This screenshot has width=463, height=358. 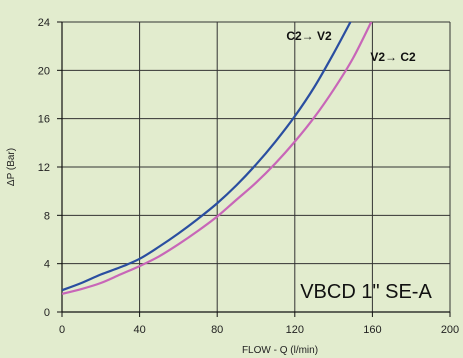 What do you see at coordinates (393, 57) in the screenshot?
I see `series-label-v2-c2: V2→ C2` at bounding box center [393, 57].